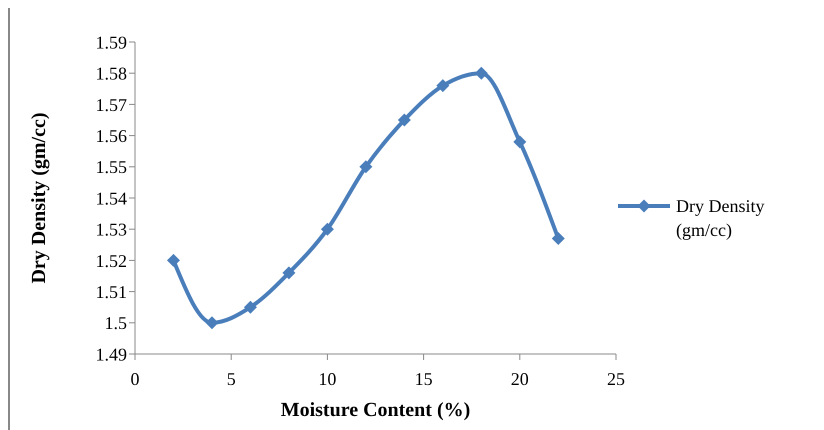  I want to click on y-tick-label: 1.57, so click(111, 104).